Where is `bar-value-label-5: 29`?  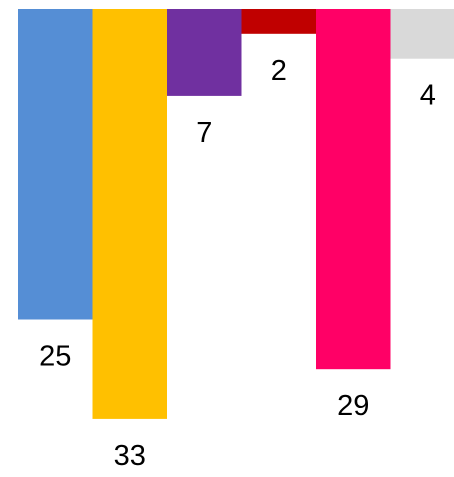
bar-value-label-5: 29 is located at coordinates (353, 406).